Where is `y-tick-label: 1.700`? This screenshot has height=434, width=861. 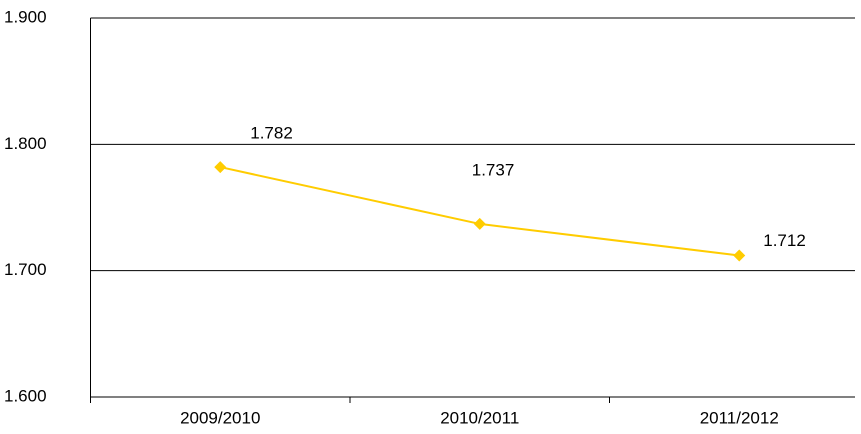
y-tick-label: 1.700 is located at coordinates (25, 269).